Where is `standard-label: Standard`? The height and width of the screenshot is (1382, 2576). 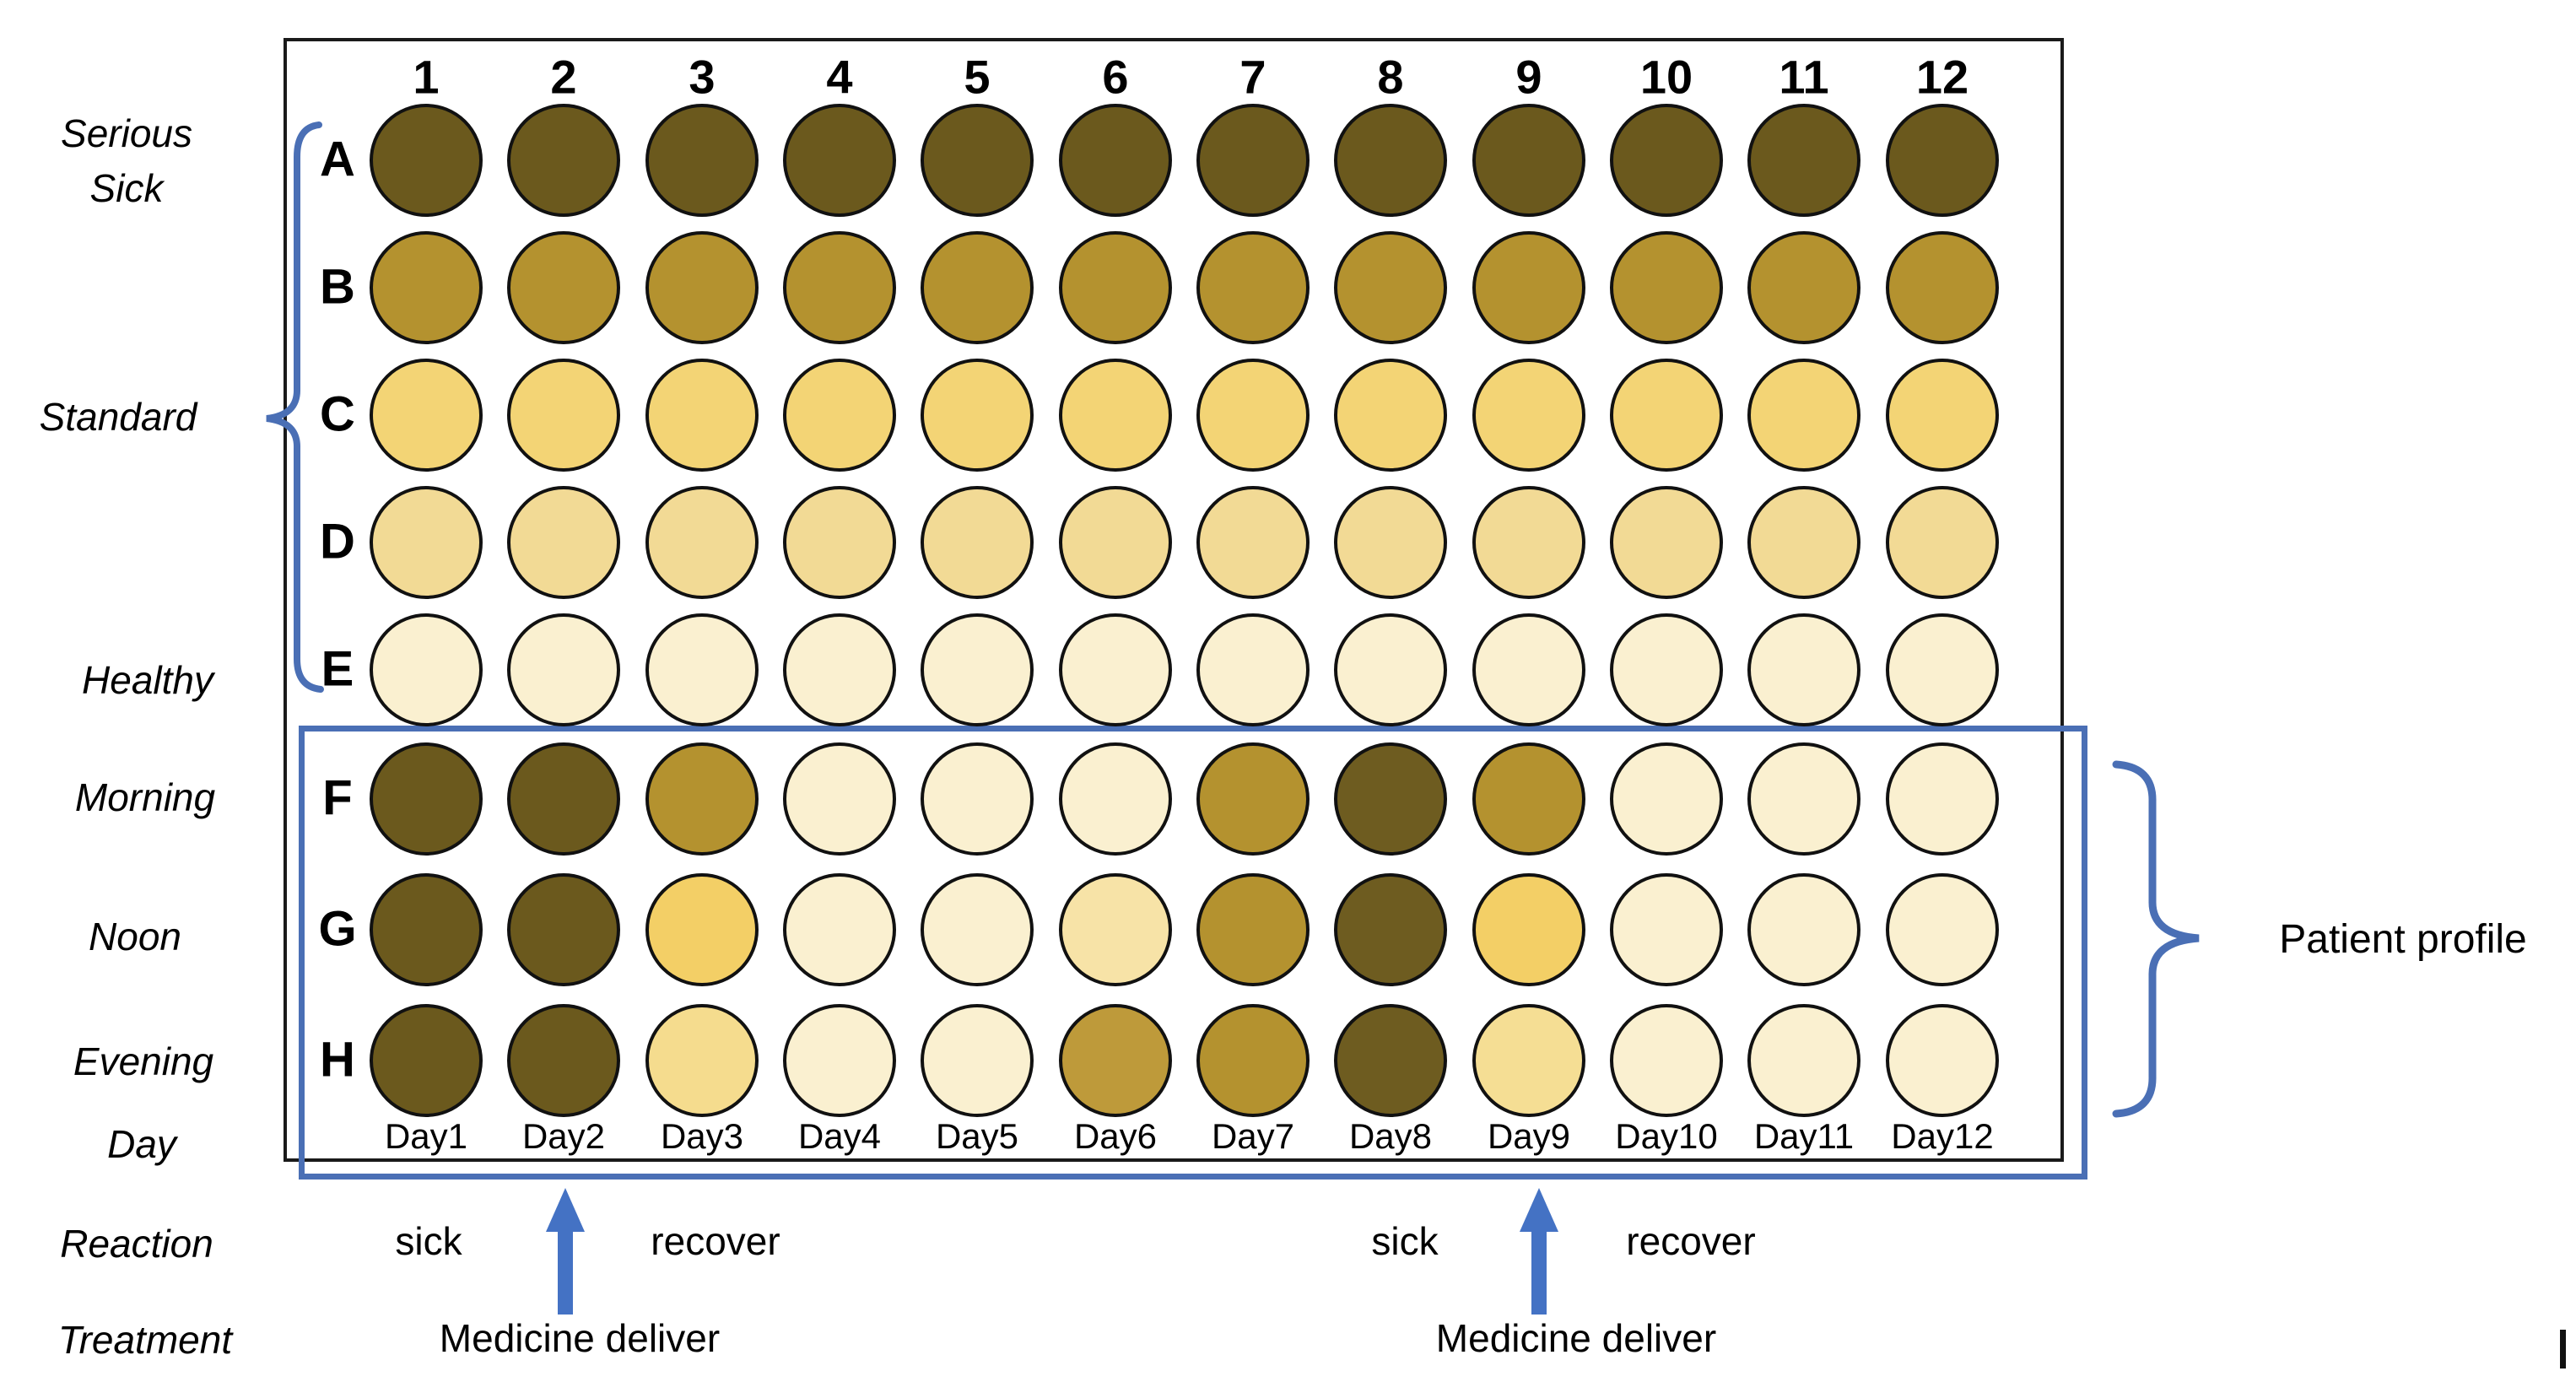 standard-label: Standard is located at coordinates (118, 416).